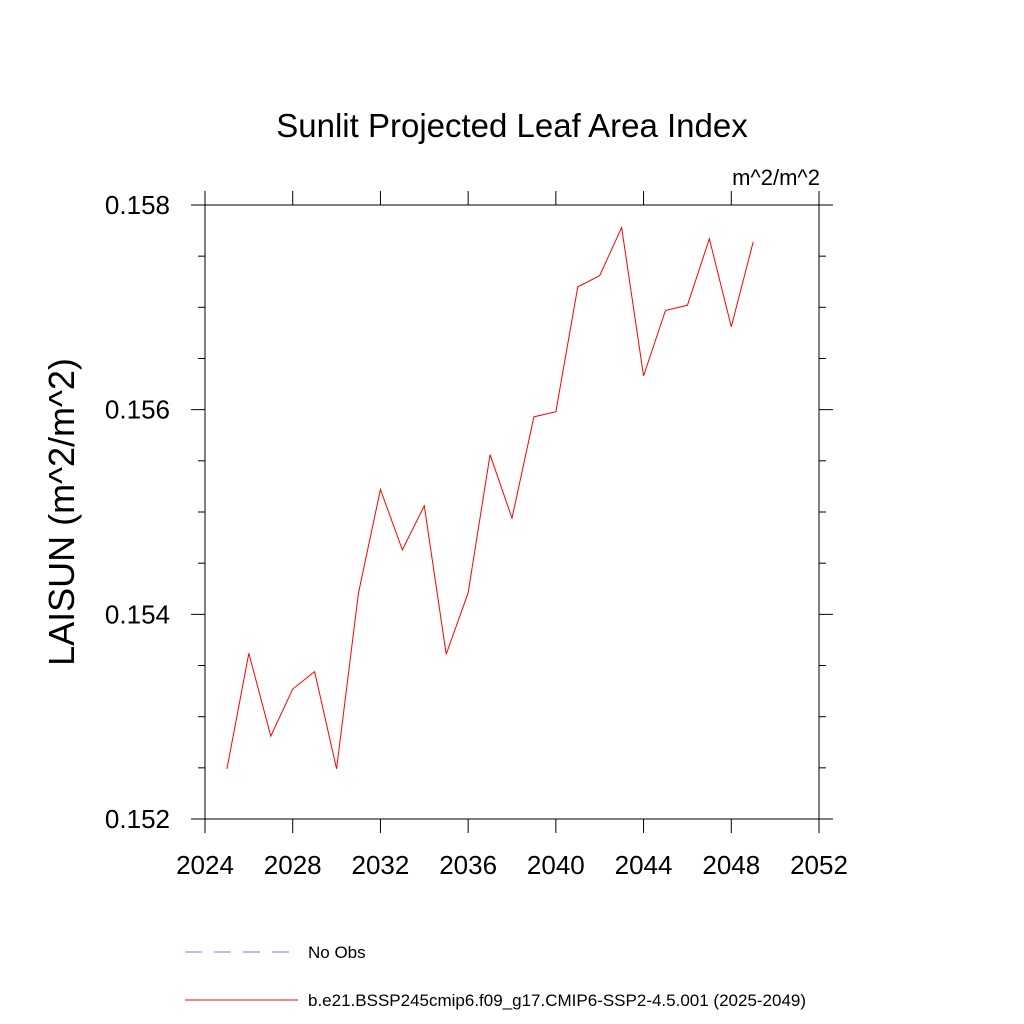 The height and width of the screenshot is (1024, 1024). What do you see at coordinates (776, 177) in the screenshot?
I see `units-label: m^2/m^2` at bounding box center [776, 177].